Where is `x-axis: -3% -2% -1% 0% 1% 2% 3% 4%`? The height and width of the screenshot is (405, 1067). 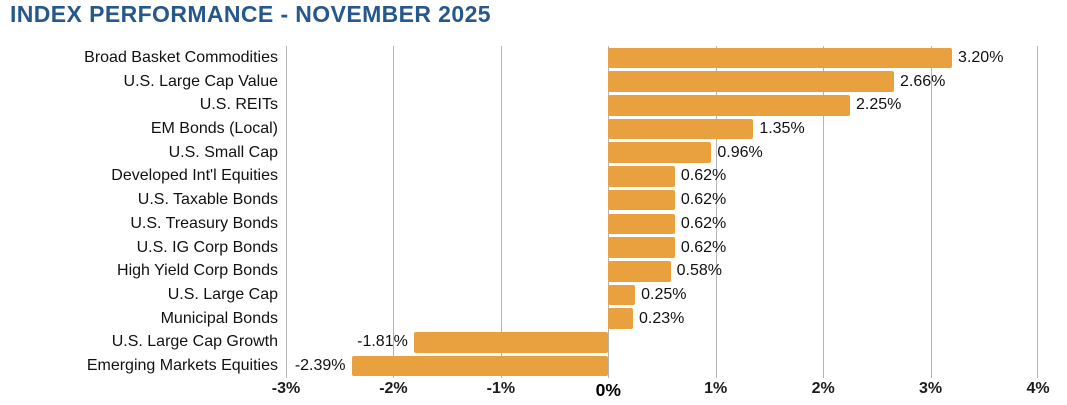 x-axis: -3% -2% -1% 0% 1% 2% 3% 4% is located at coordinates (661, 392).